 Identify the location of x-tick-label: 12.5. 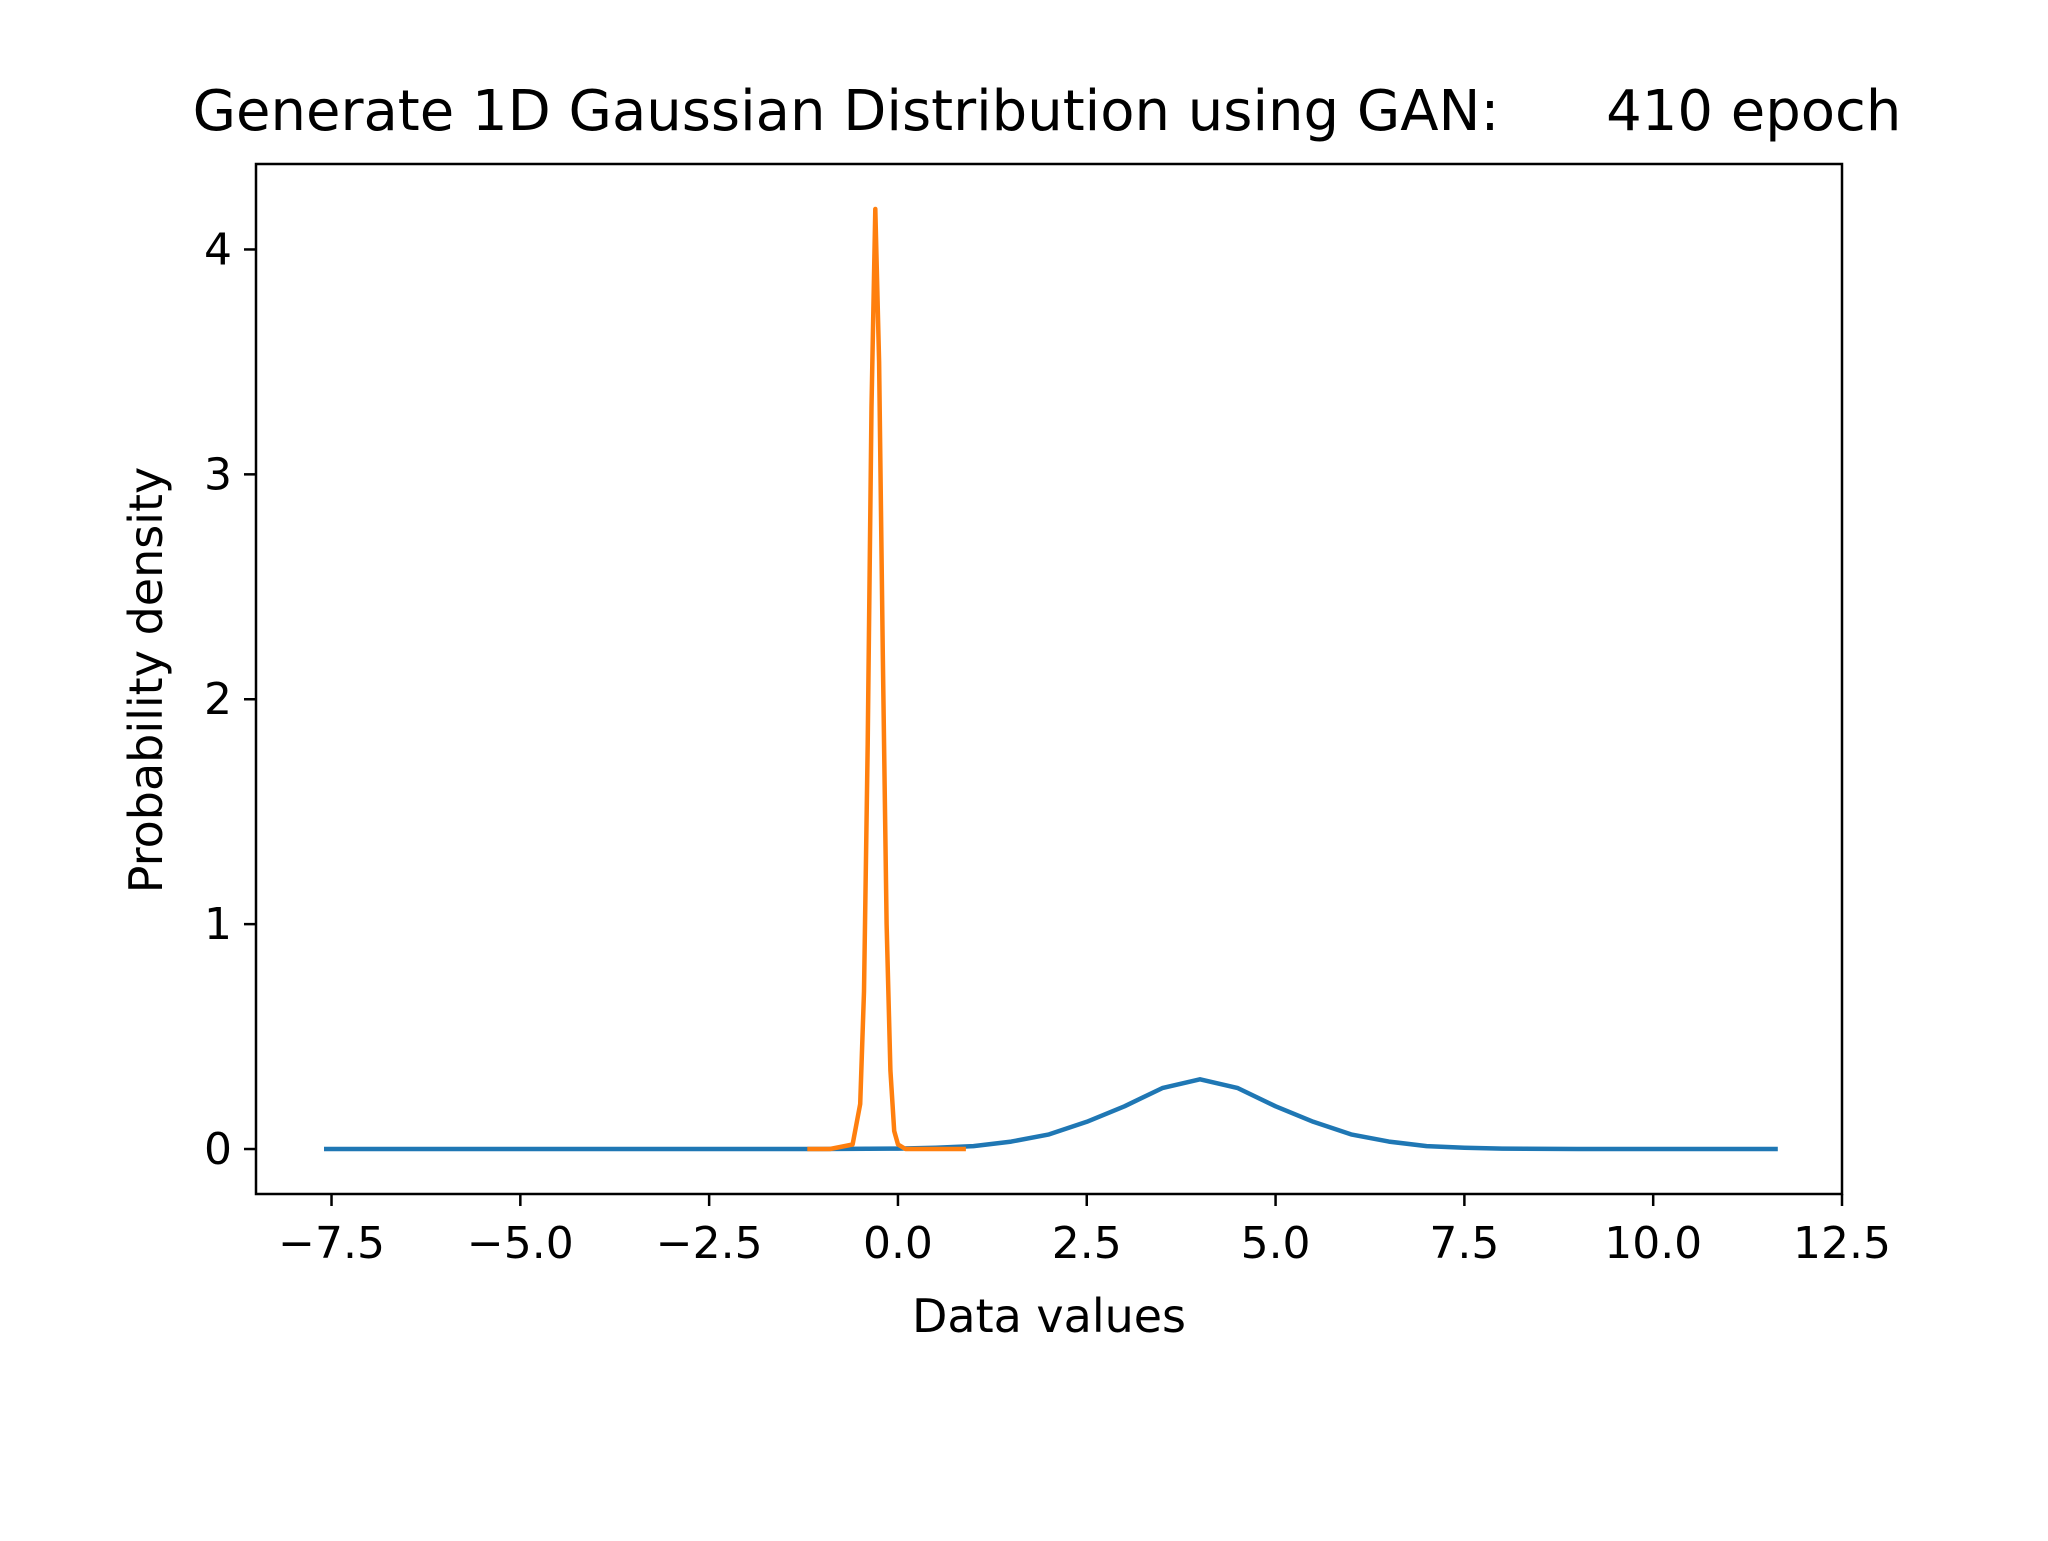
(1842, 1243).